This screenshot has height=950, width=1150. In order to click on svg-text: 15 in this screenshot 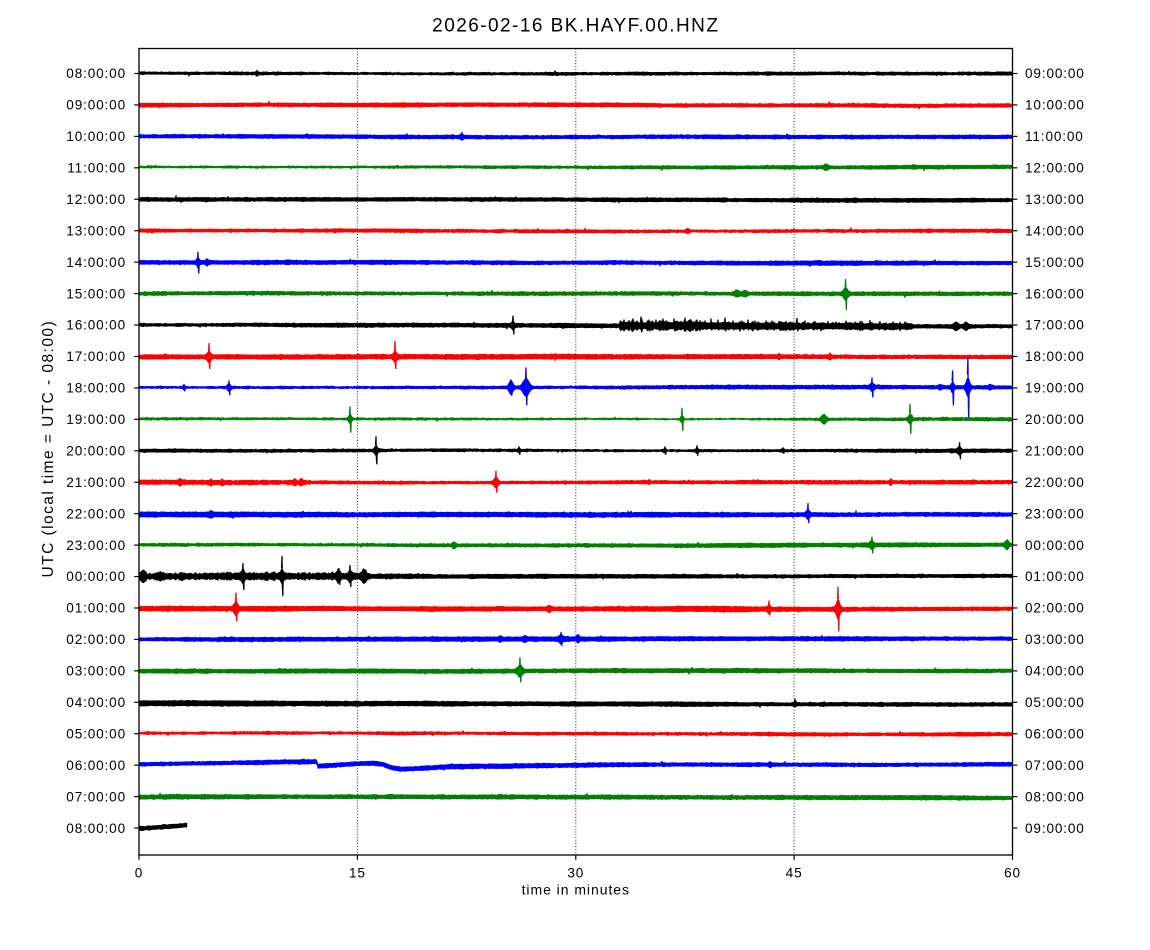, I will do `click(357, 873)`.